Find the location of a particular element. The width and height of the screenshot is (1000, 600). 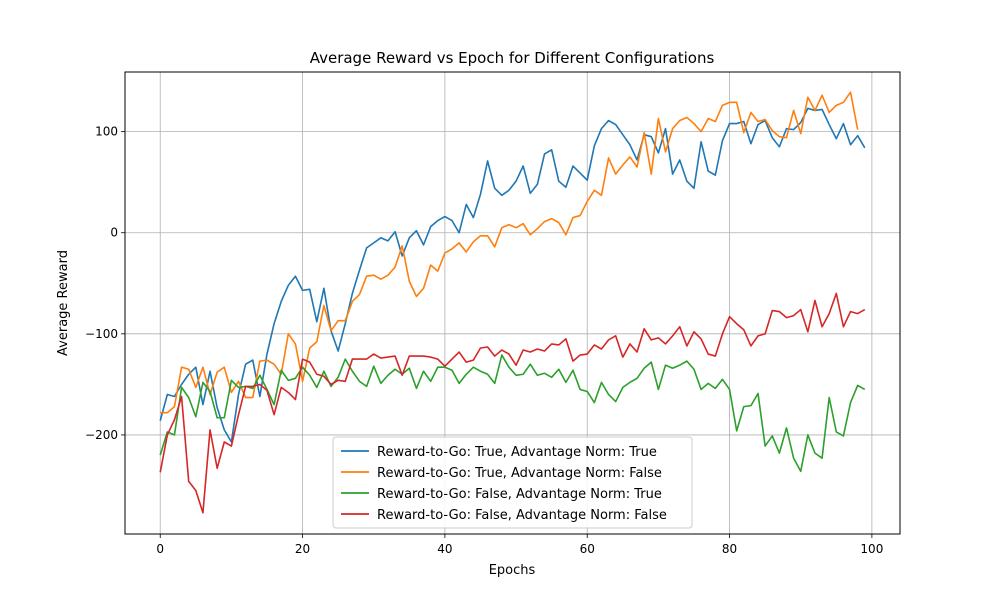

x-tick-label: 80 is located at coordinates (729, 549).